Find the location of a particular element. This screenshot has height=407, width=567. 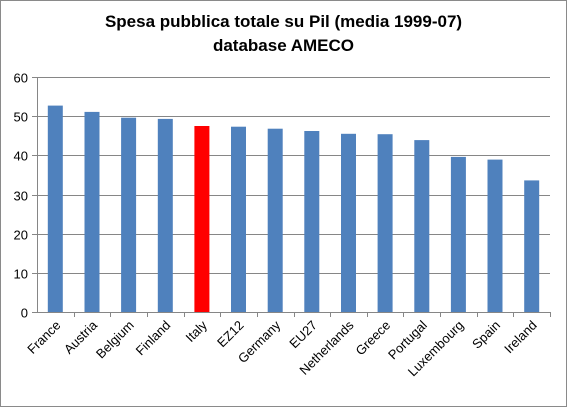

x-category-label: Finland is located at coordinates (153, 338).